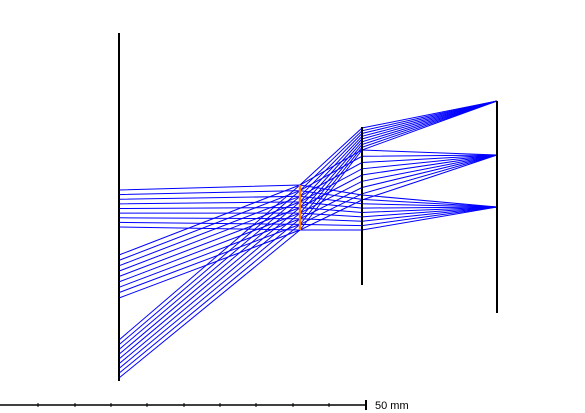  What do you see at coordinates (392, 406) in the screenshot?
I see `scale-bar-label: 50 mm` at bounding box center [392, 406].